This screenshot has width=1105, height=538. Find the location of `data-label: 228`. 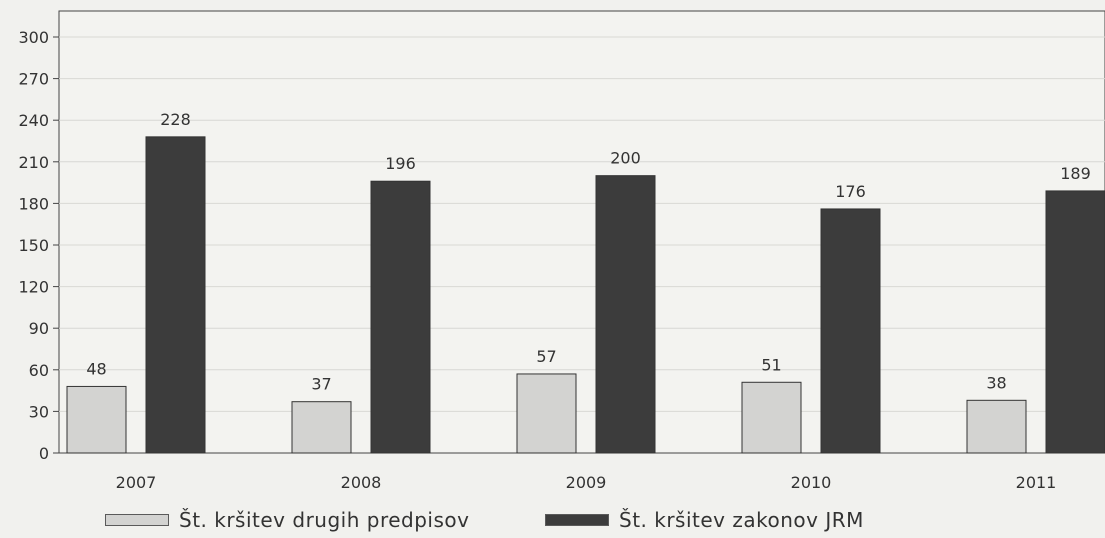

data-label: 228 is located at coordinates (175, 119).